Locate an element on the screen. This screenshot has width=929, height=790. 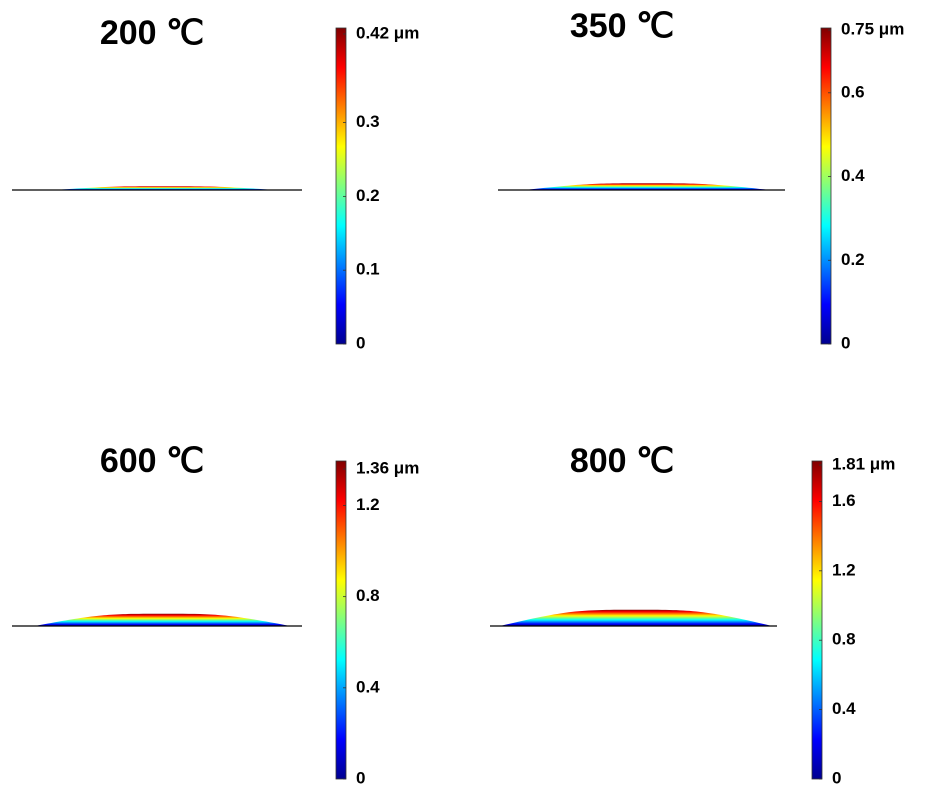
colorbar-tick-label: 0.42 μm is located at coordinates (387, 32).